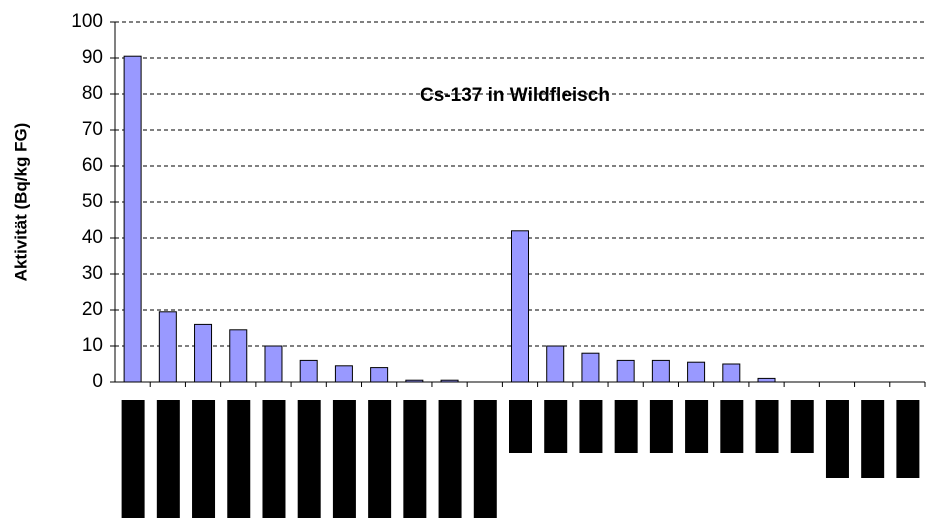 The image size is (930, 518). Describe the element at coordinates (92, 129) in the screenshot. I see `y-tick-label: 70` at that location.